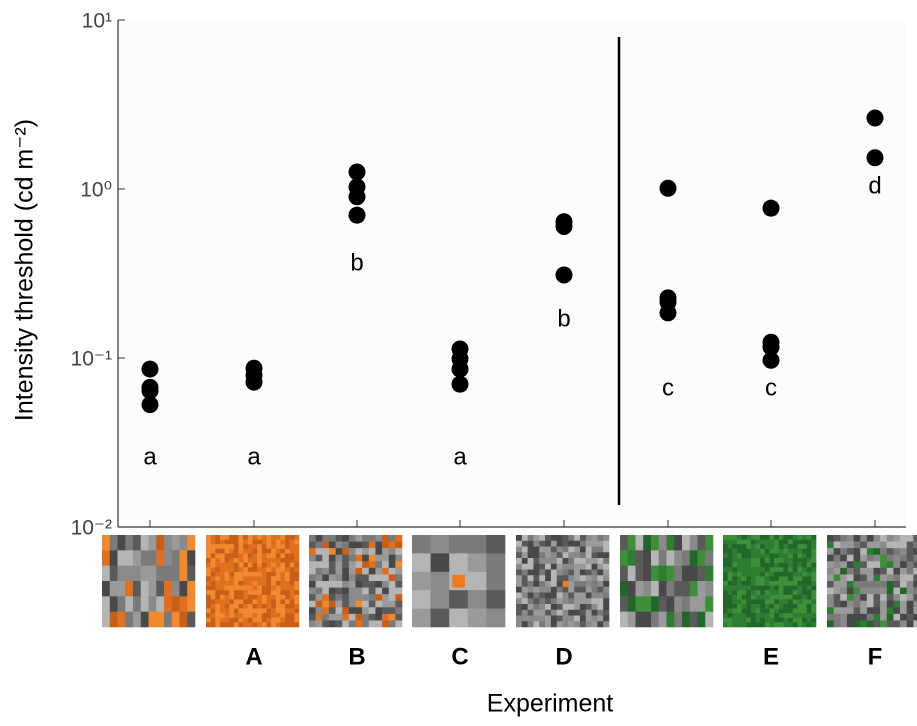 This screenshot has width=917, height=726. Describe the element at coordinates (150, 391) in the screenshot. I see `point` at that location.